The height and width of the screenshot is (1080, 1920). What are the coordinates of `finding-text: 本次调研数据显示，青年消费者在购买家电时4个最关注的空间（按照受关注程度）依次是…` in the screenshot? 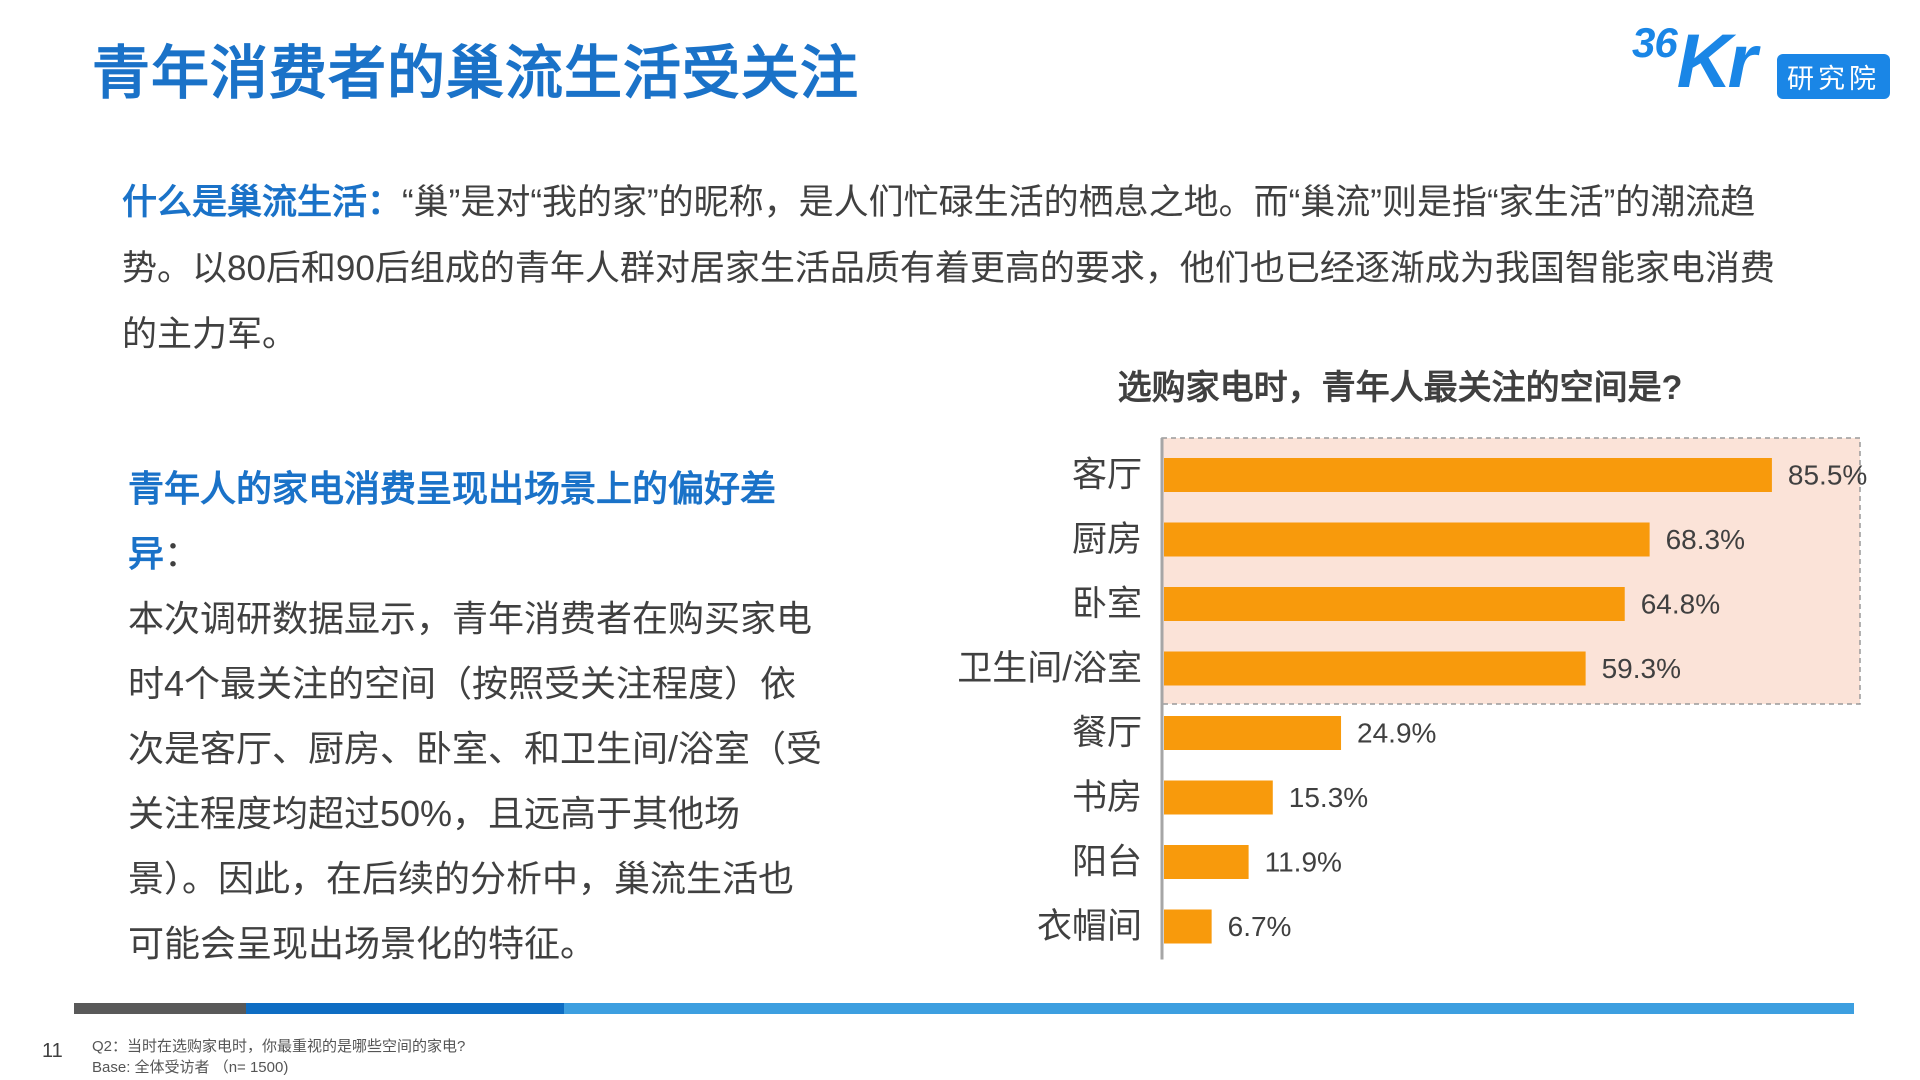 It's located at (475, 781).